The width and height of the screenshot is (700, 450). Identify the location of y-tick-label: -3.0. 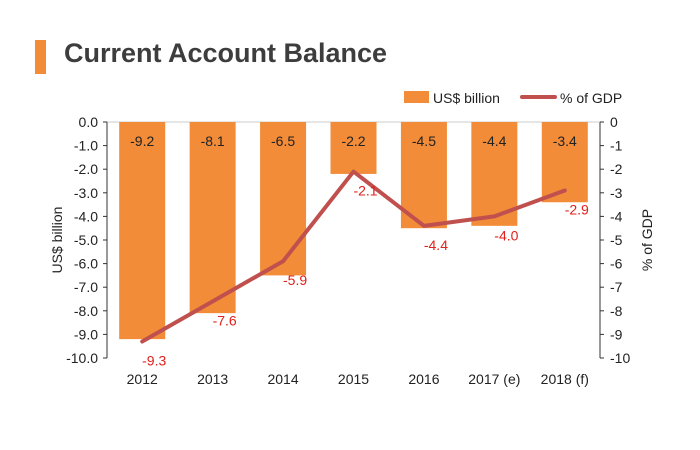
(86, 193).